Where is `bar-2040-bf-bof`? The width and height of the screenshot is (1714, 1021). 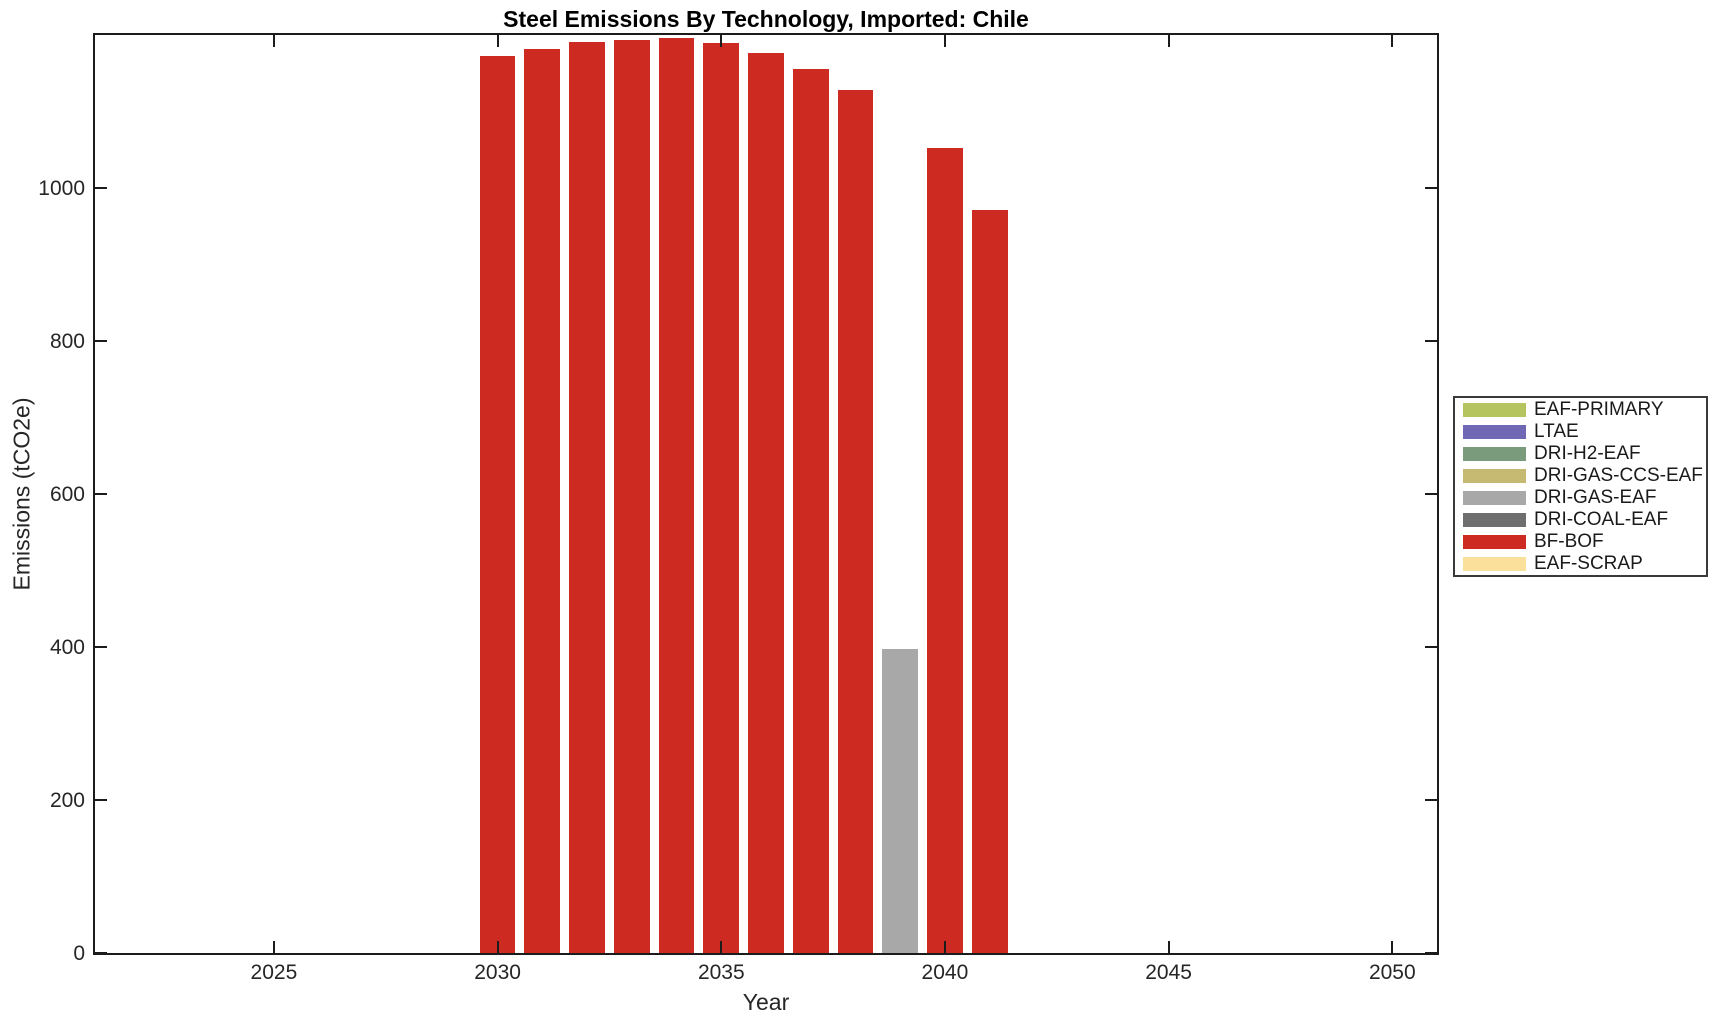
bar-2040-bf-bof is located at coordinates (945, 550).